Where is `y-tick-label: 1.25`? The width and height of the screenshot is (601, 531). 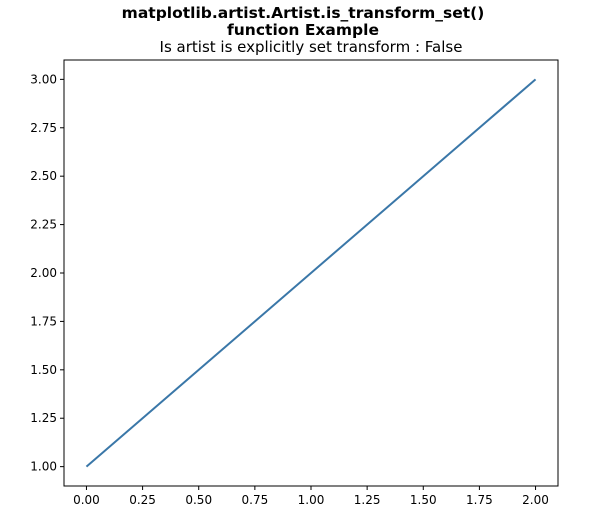 y-tick-label: 1.25 is located at coordinates (43, 418).